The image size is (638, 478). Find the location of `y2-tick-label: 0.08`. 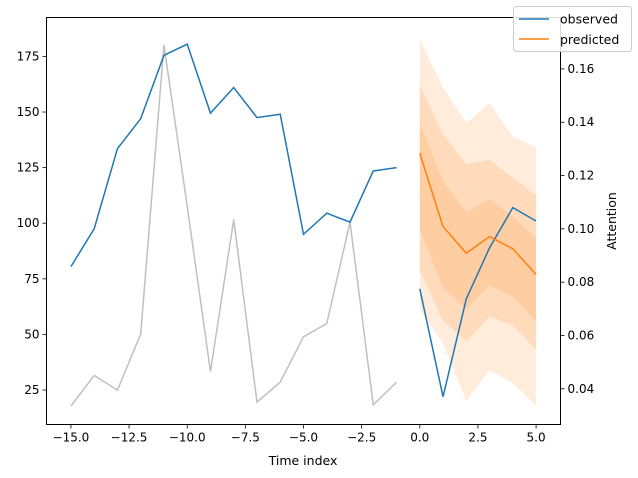

y2-tick-label: 0.08 is located at coordinates (581, 282).